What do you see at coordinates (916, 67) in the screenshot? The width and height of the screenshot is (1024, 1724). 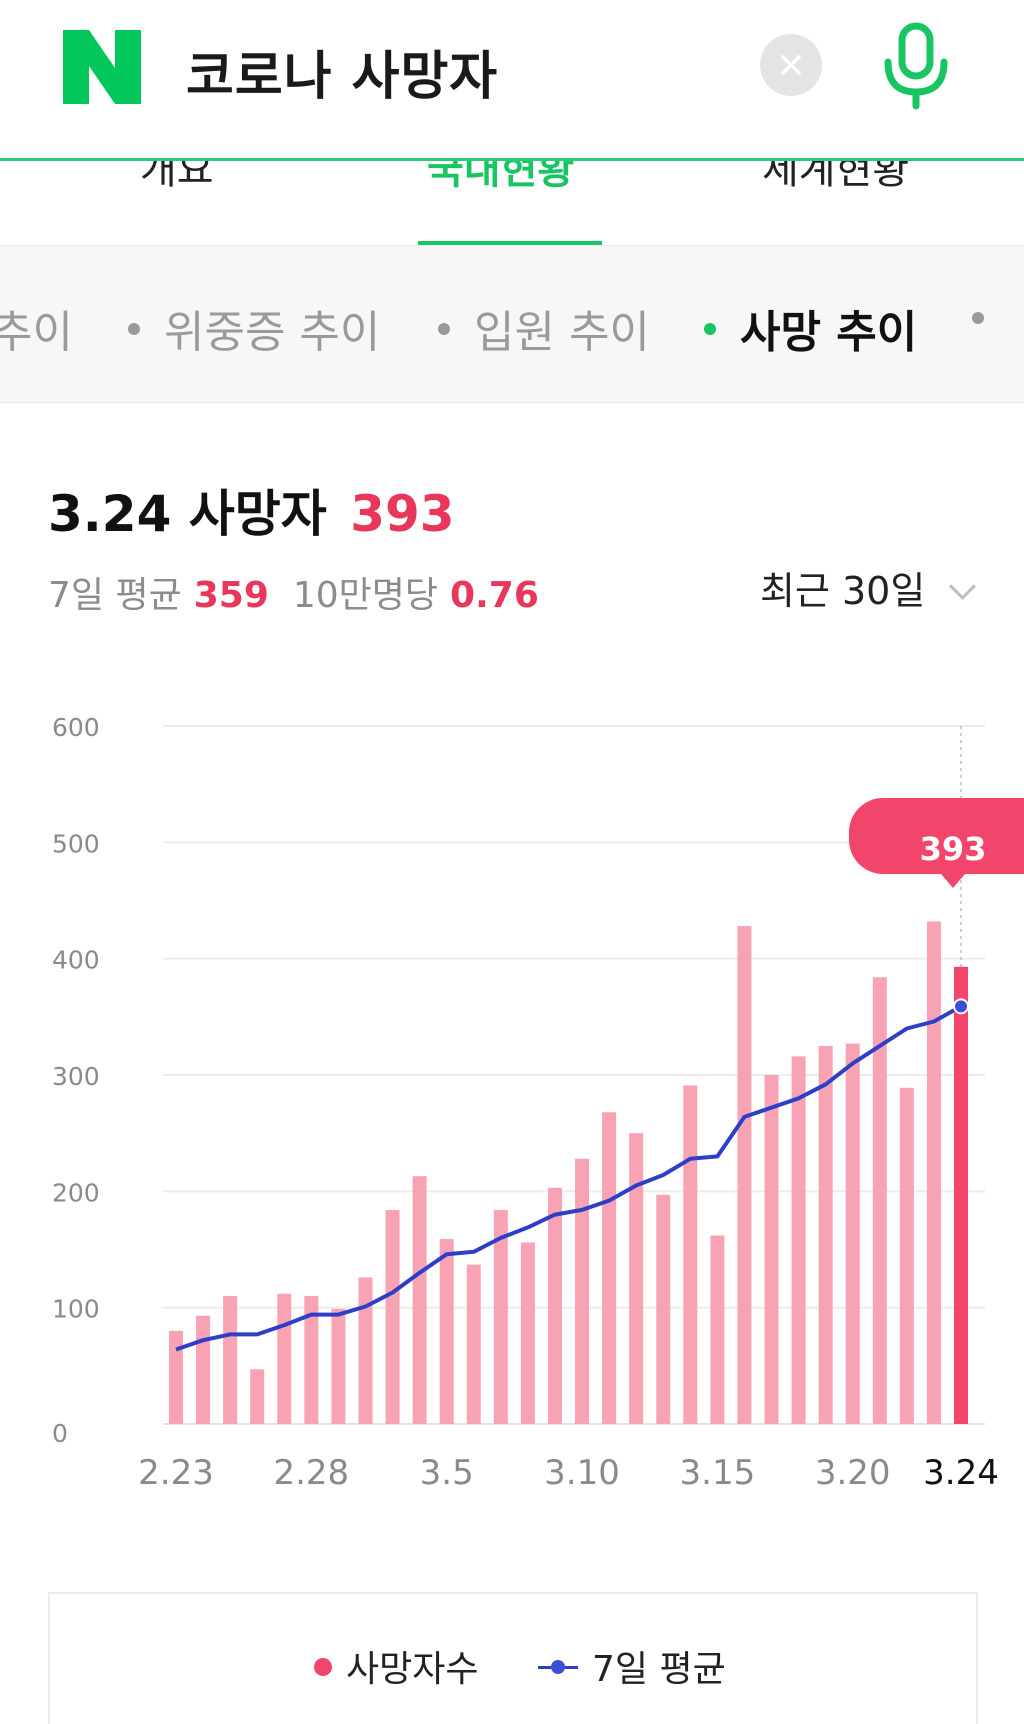 I see `microphone-icon` at bounding box center [916, 67].